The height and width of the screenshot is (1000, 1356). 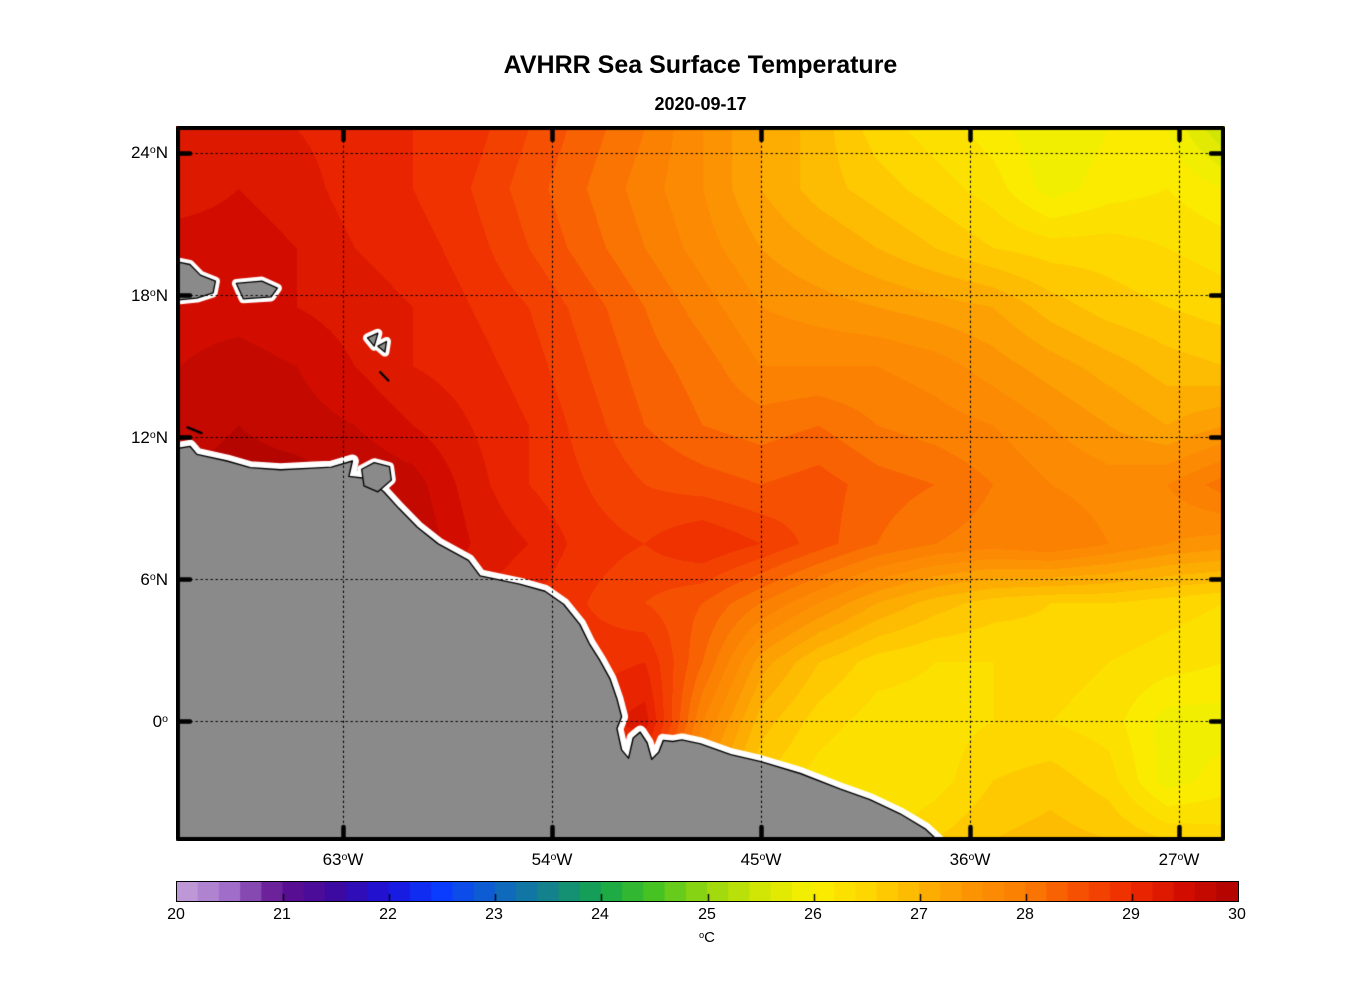 I want to click on lon-tick-label-27w: 27oW, so click(x=1179, y=859).